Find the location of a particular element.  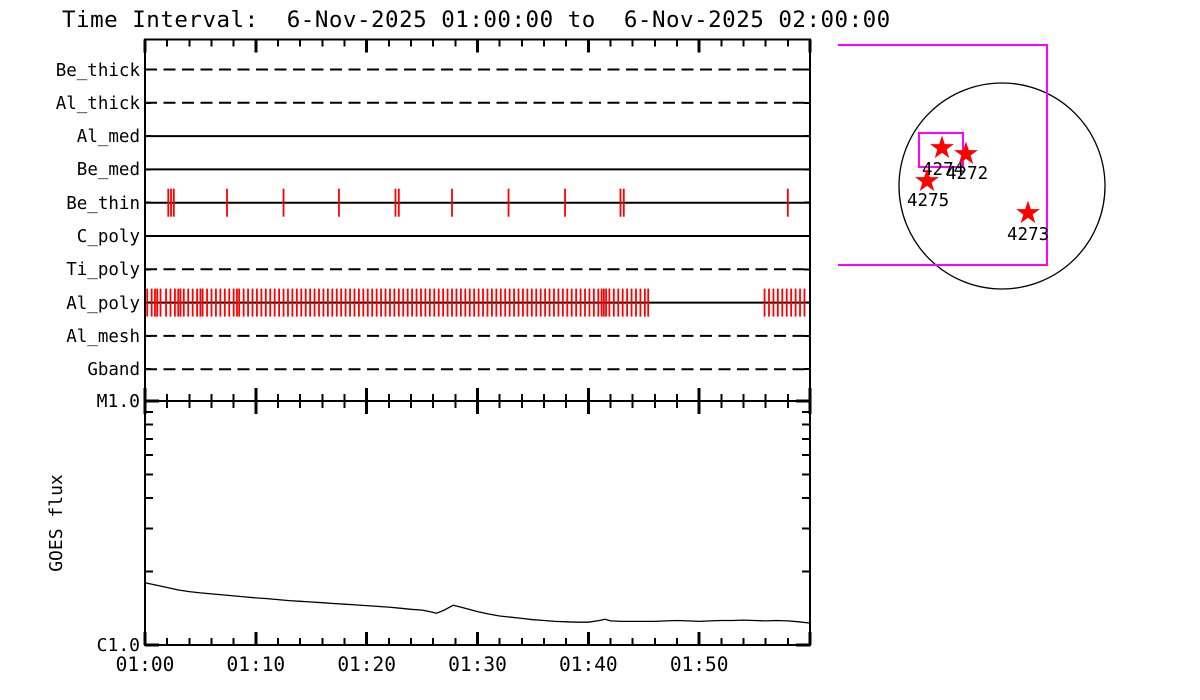

row-label-gband: Gband is located at coordinates (113, 370).